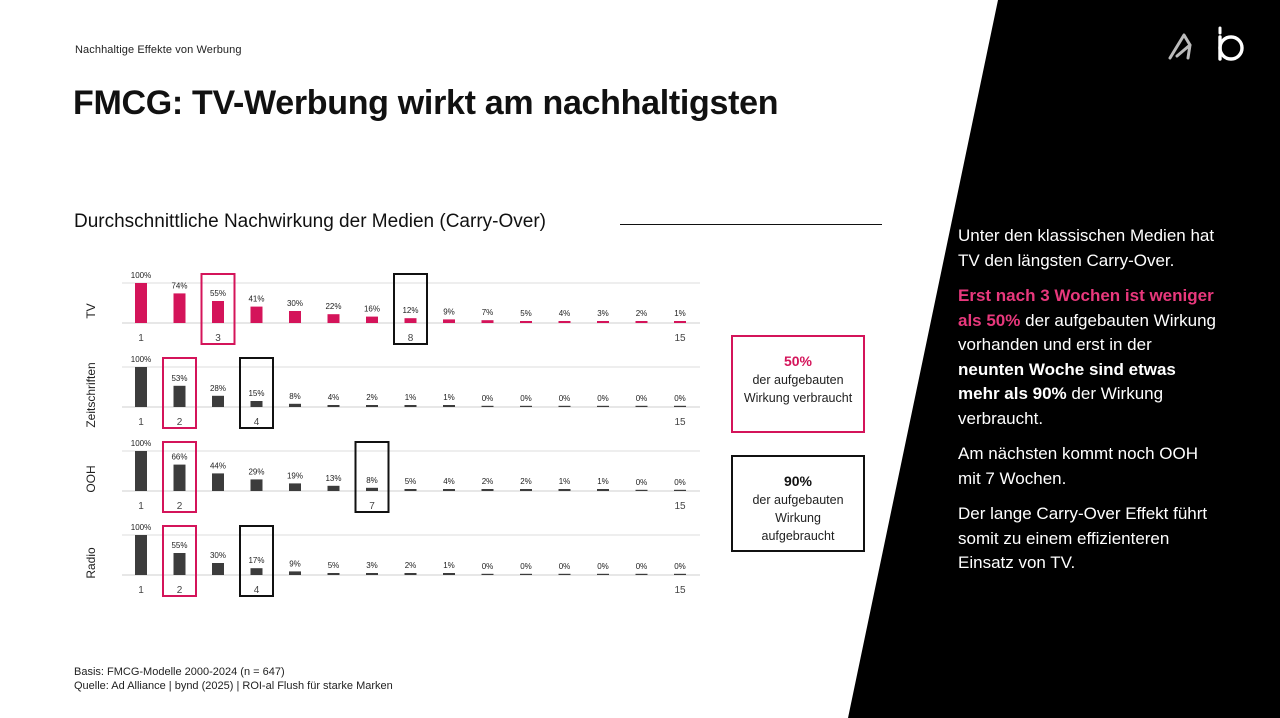 This screenshot has width=1280, height=718. I want to click on zeitschriften-value-label: 100%, so click(141, 359).